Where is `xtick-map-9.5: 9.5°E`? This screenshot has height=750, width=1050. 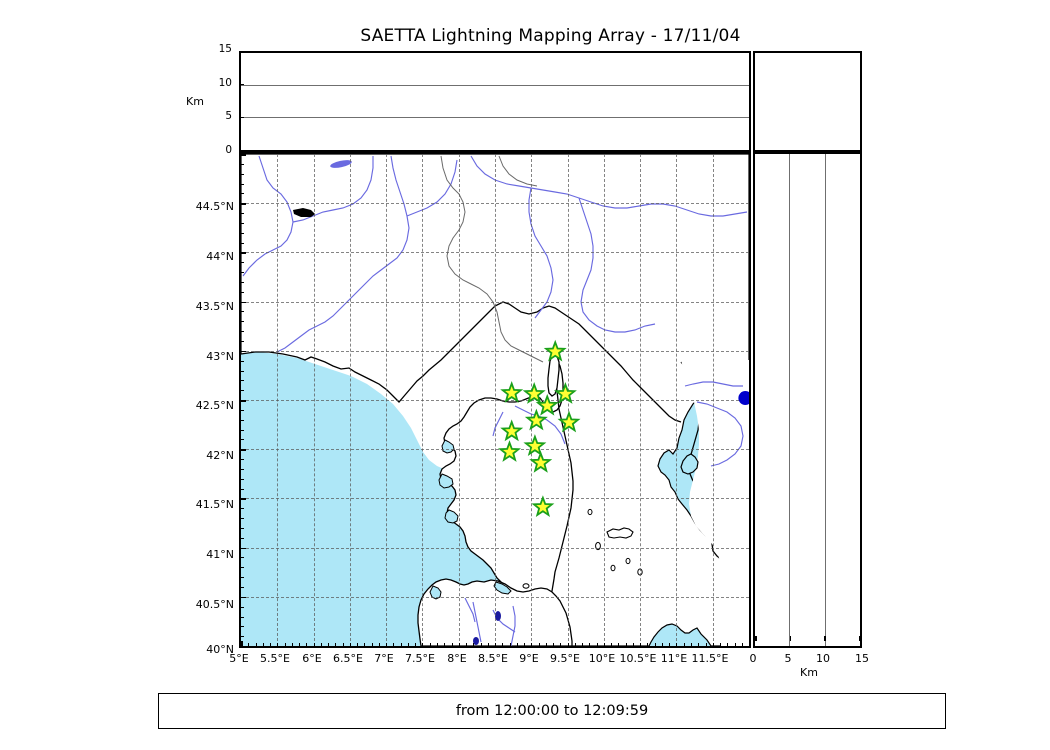 xtick-map-9.5: 9.5°E is located at coordinates (565, 658).